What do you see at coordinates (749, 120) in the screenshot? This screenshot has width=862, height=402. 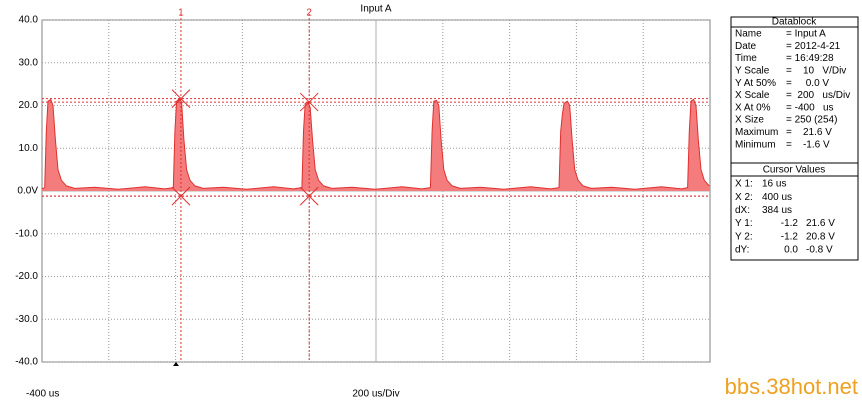 I see `datablock-label: X Size` at bounding box center [749, 120].